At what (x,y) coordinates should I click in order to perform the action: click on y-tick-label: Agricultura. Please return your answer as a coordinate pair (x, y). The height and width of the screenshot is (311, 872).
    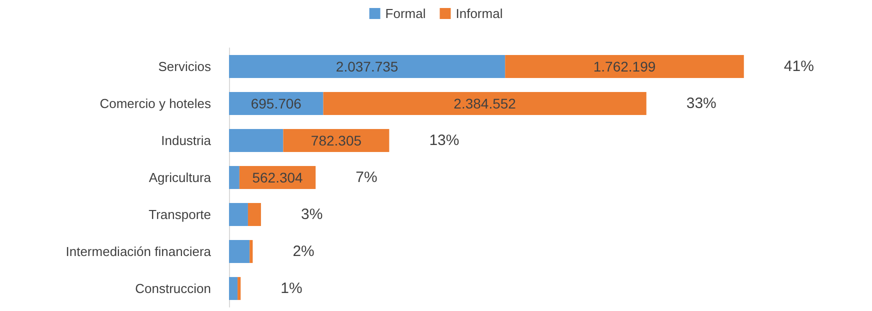
    Looking at the image, I should click on (180, 177).